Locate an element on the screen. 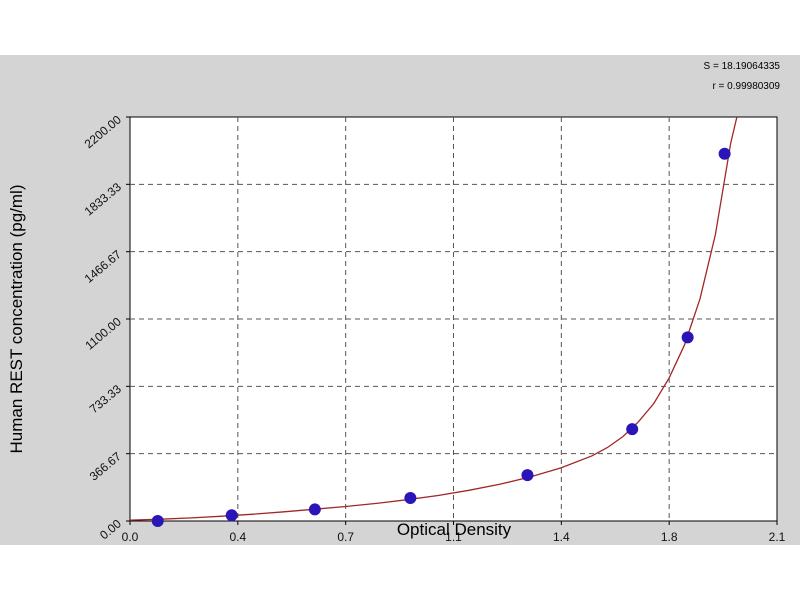 This screenshot has height=600, width=800. y-tick-label: 0.00 is located at coordinates (110, 529).